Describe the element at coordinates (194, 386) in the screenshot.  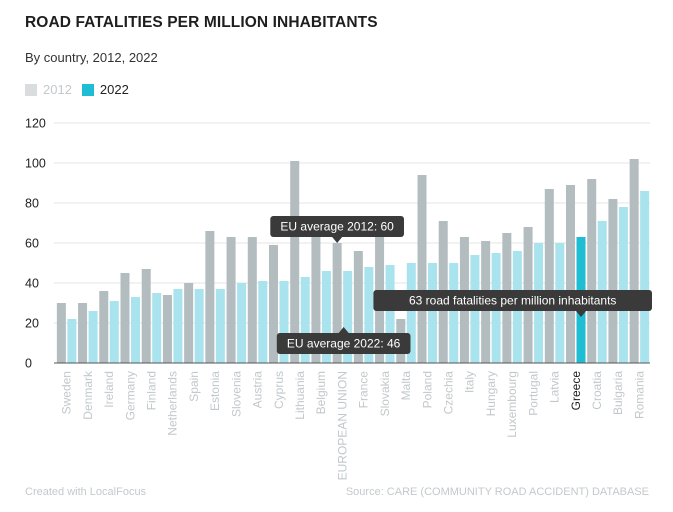
I see `x-tick-label: Spain` at that location.